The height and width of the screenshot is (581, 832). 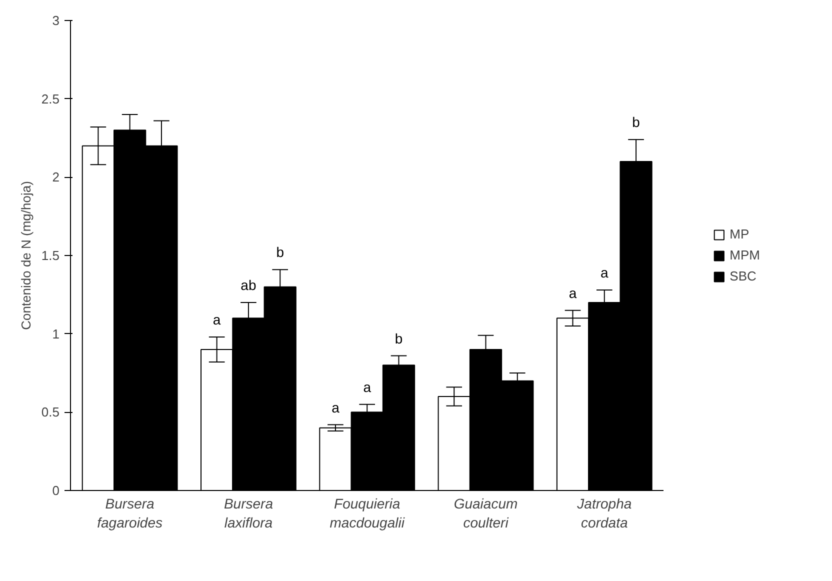 I want to click on y-tick-label: 1.5, so click(x=50, y=255).